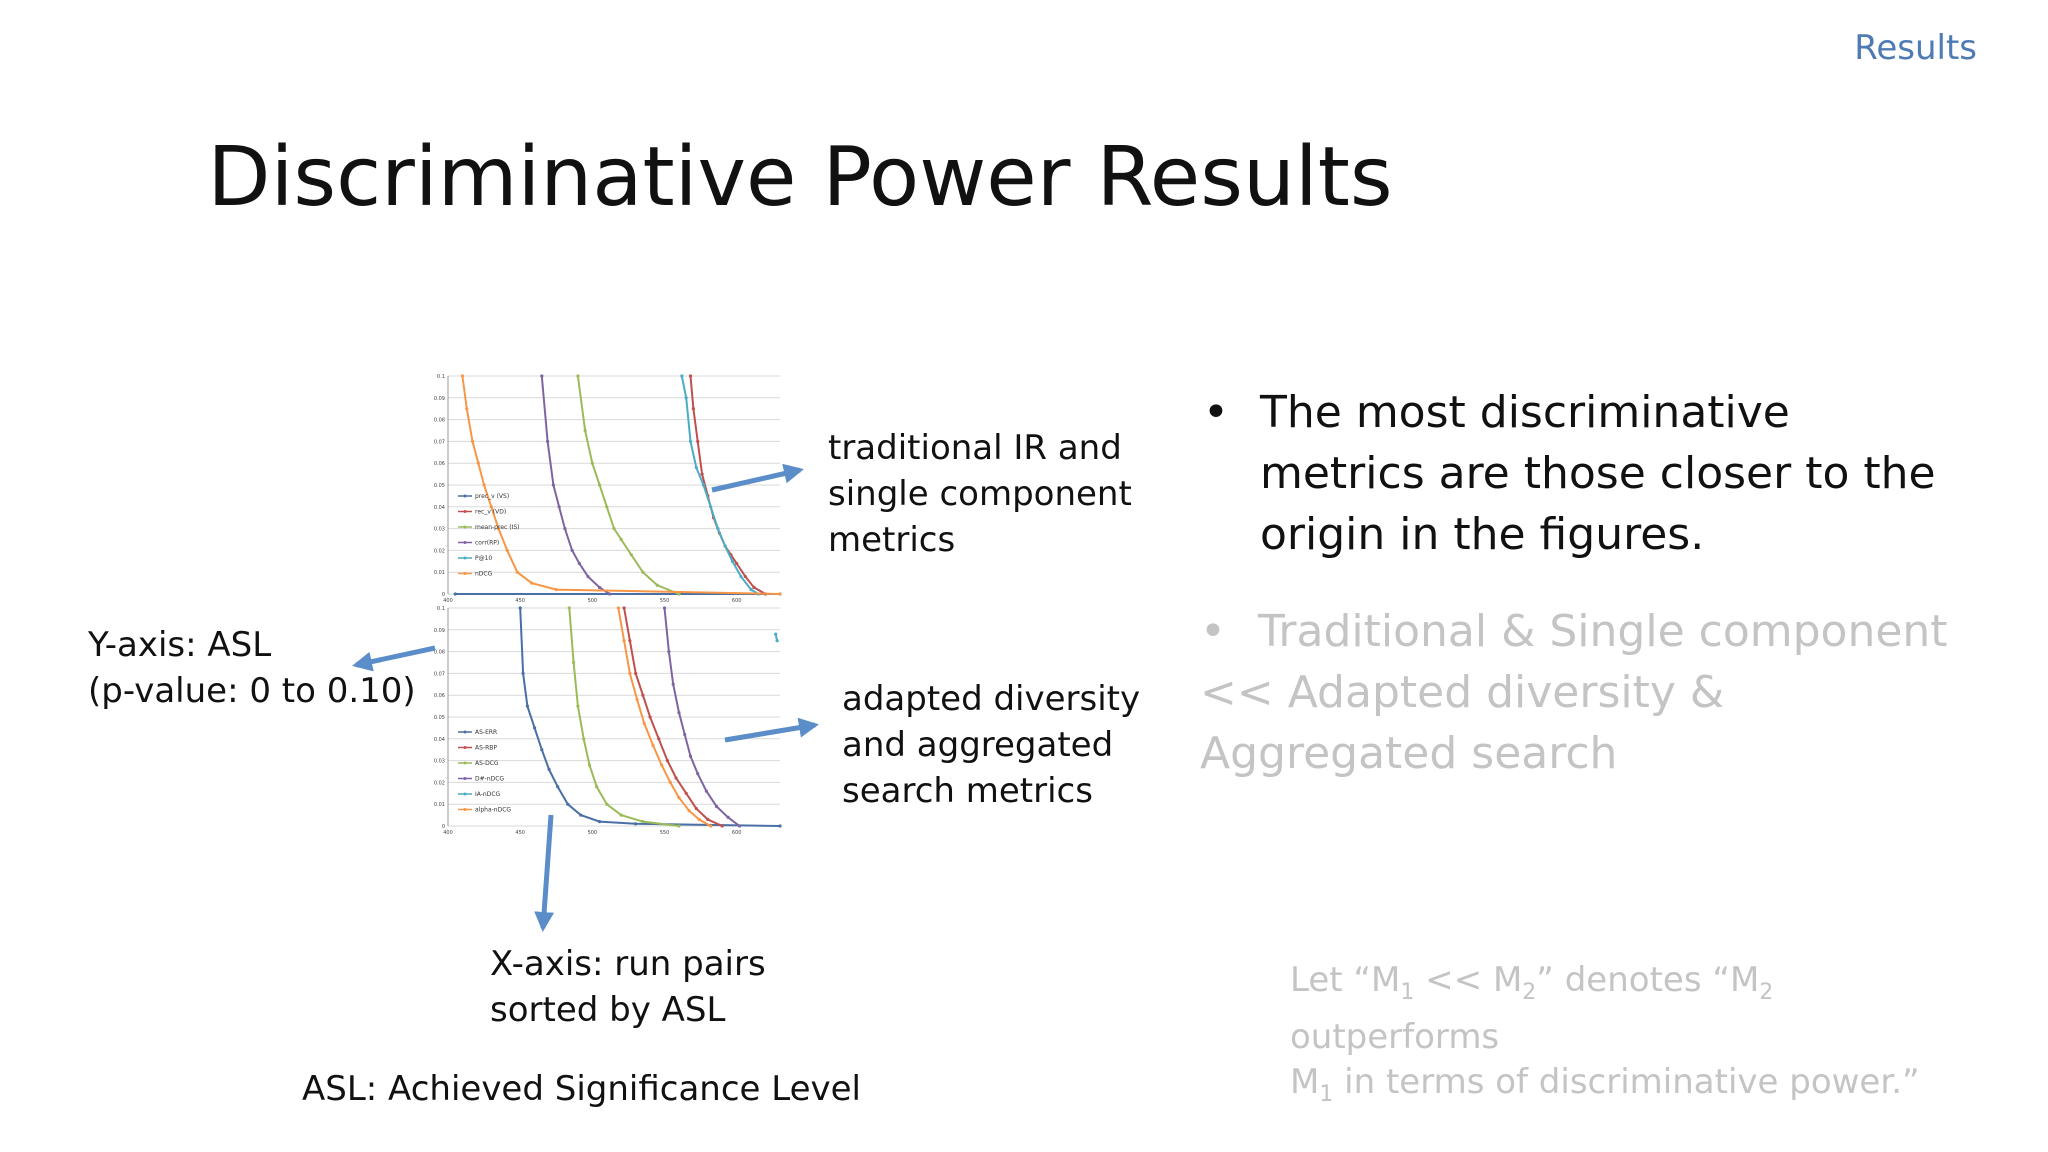 The width and height of the screenshot is (2048, 1152). Describe the element at coordinates (497, 527) in the screenshot. I see `legend-label: mean-prec (IS)` at that location.